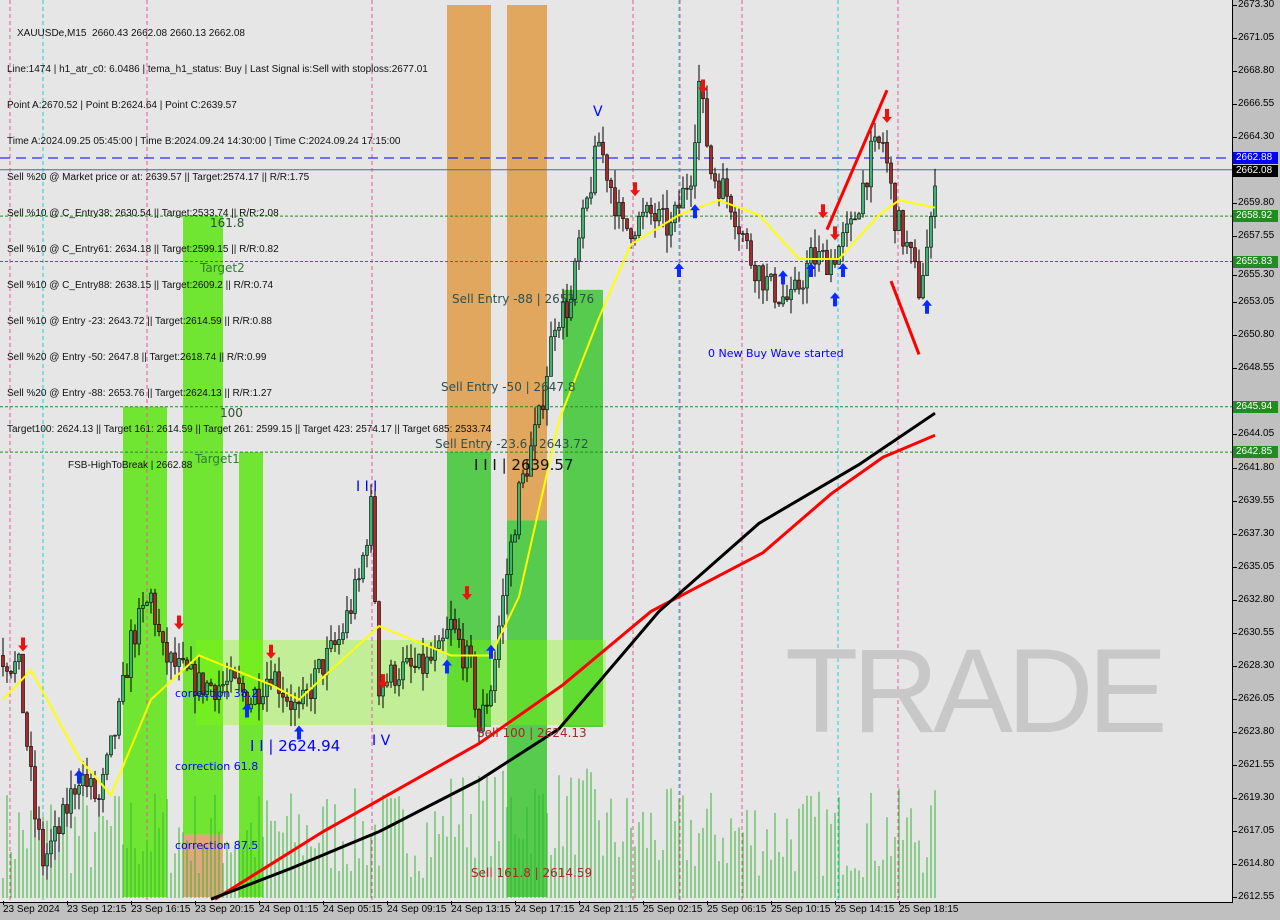 The width and height of the screenshot is (1280, 920). I want to click on time-tick-label: 23 Sep 12:15, so click(97, 908).